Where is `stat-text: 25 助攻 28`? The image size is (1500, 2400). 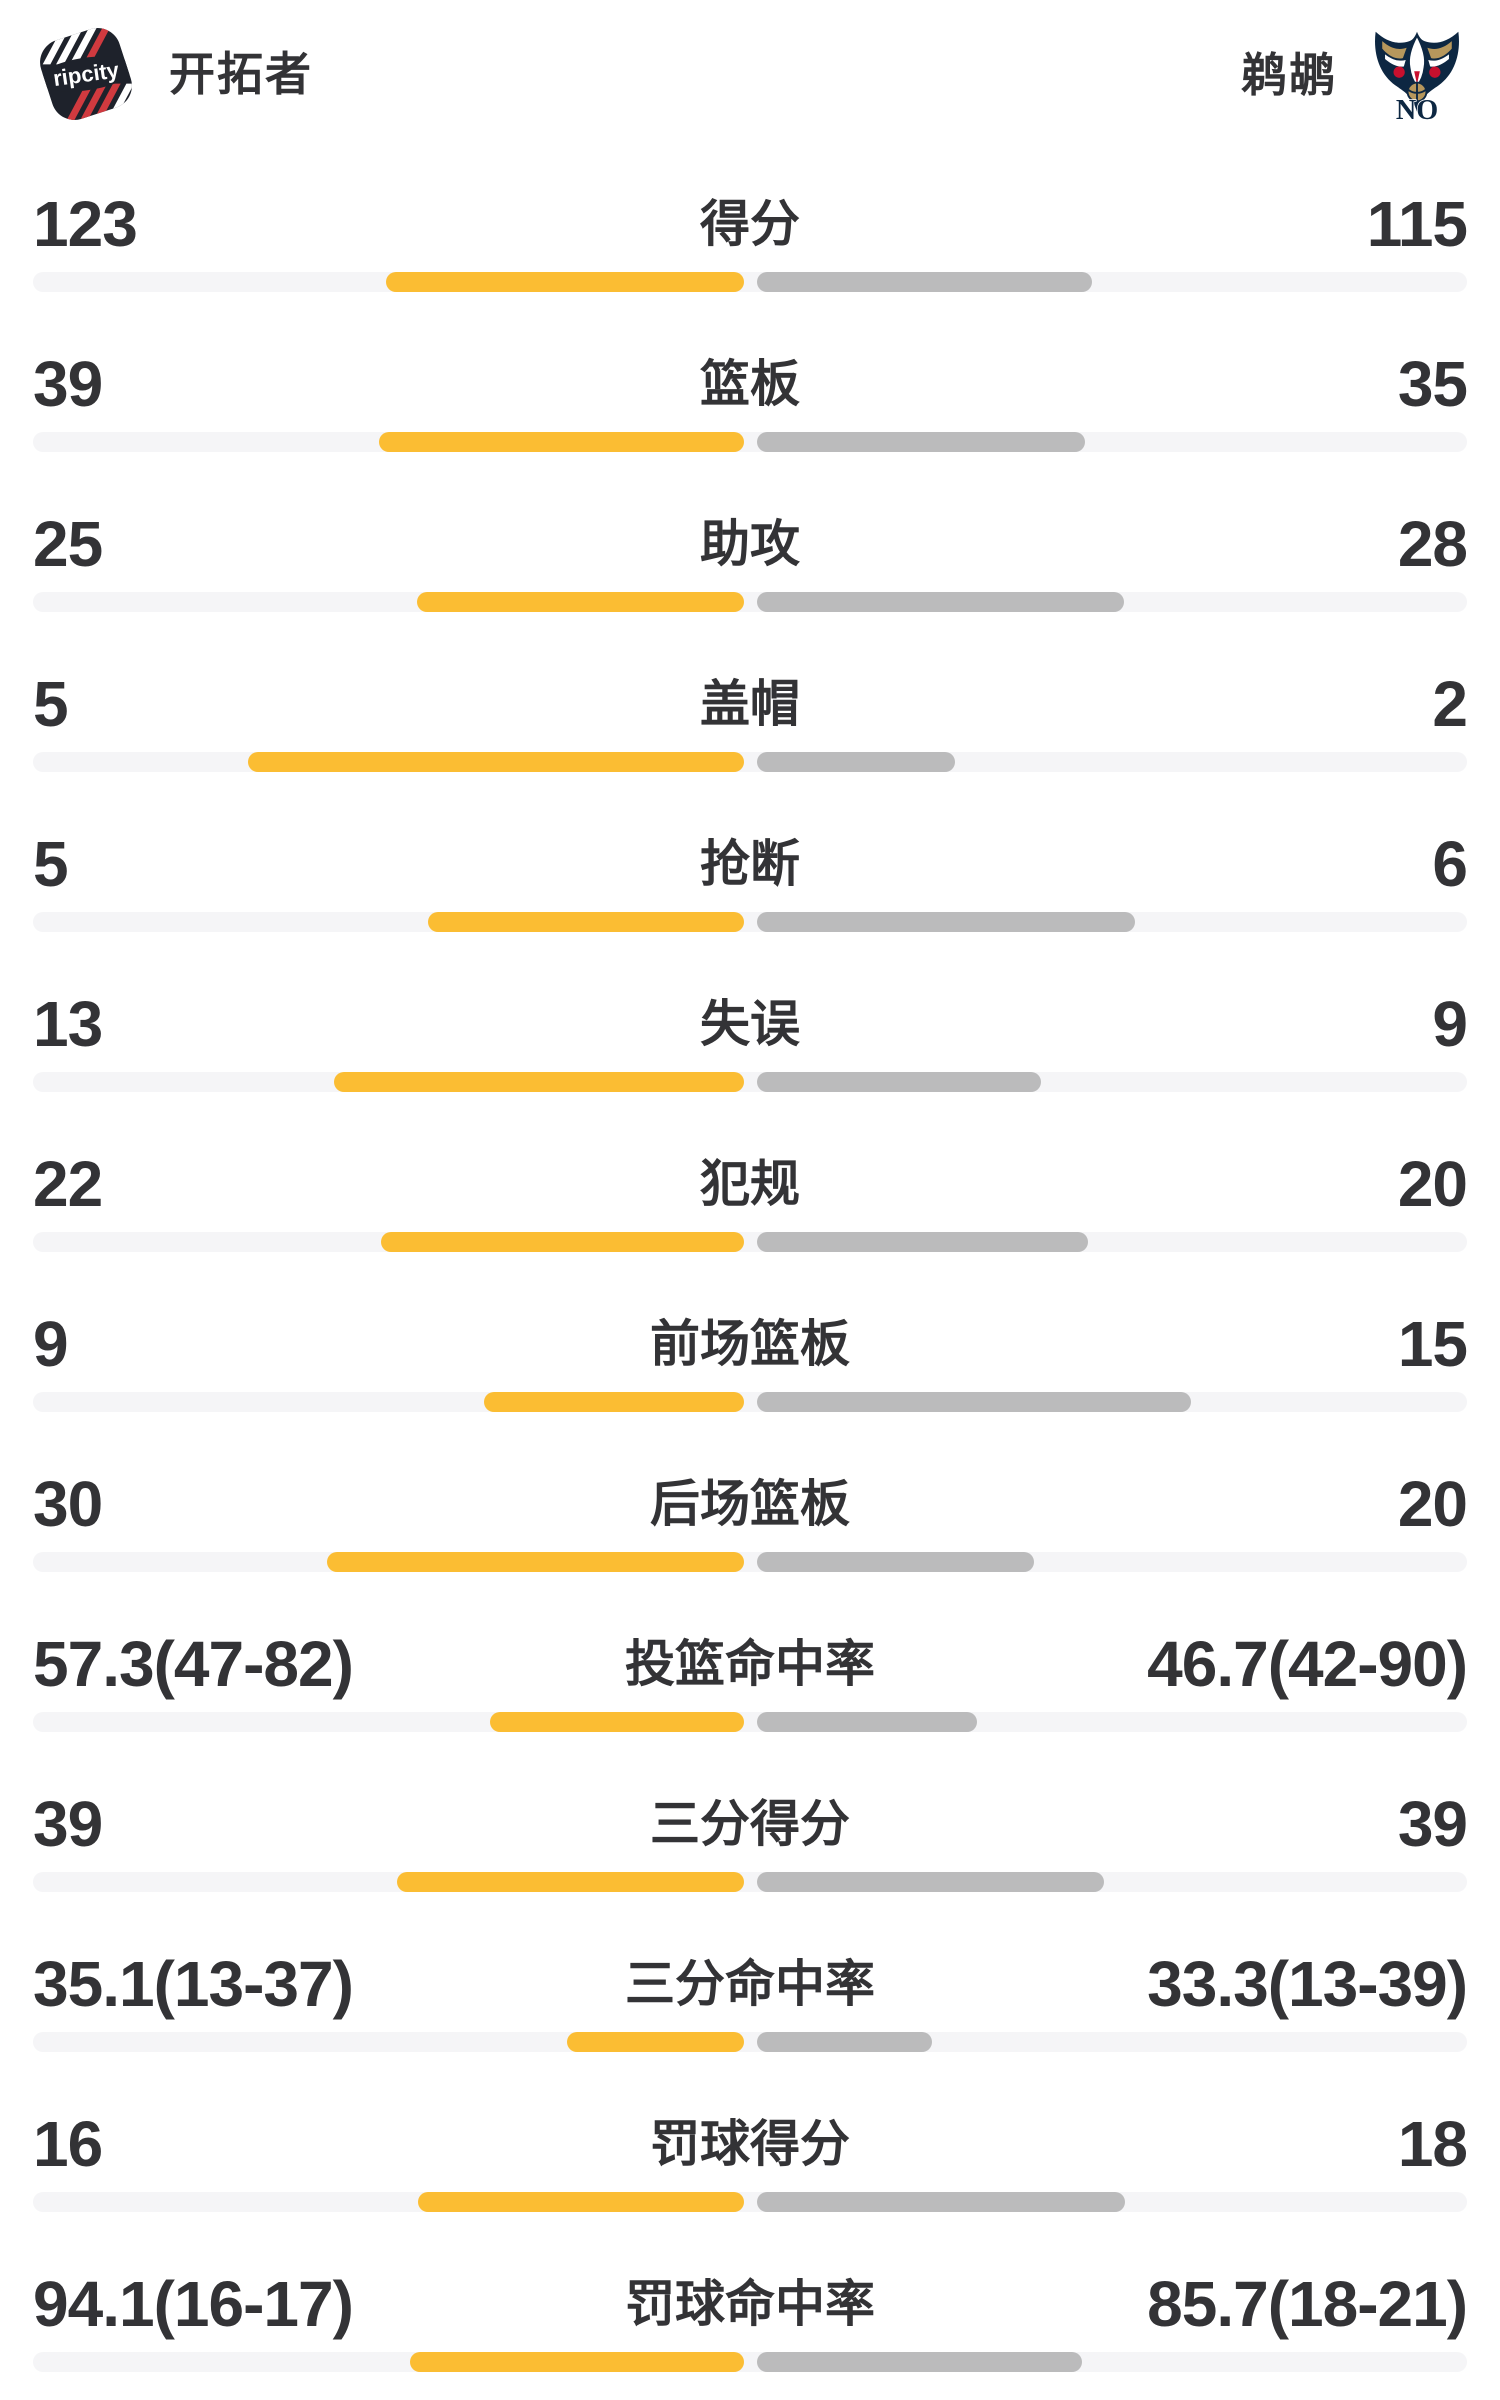 stat-text: 25 助攻 28 is located at coordinates (750, 544).